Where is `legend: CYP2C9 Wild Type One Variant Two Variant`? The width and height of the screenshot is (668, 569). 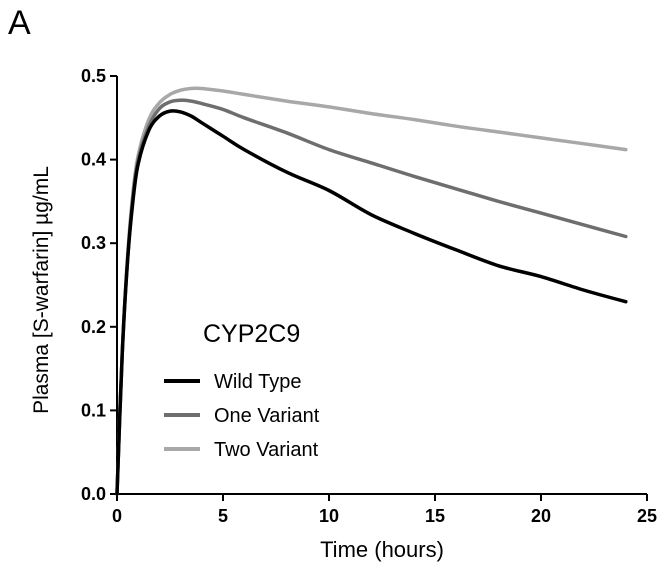 legend: CYP2C9 Wild Type One Variant Two Variant is located at coordinates (242, 390).